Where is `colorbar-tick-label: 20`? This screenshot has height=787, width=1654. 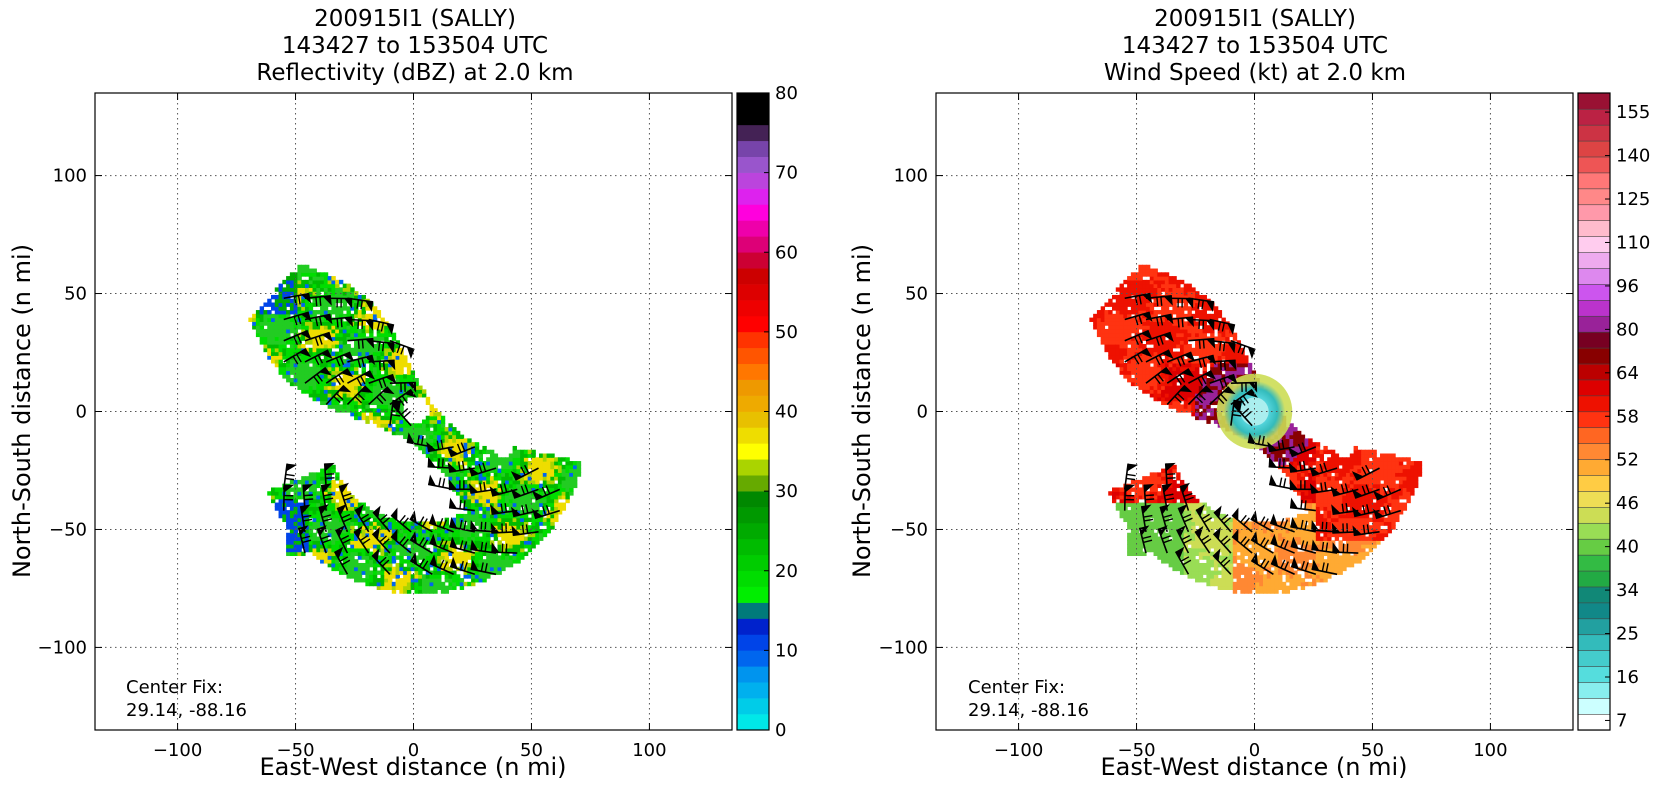
colorbar-tick-label: 20 is located at coordinates (786, 571).